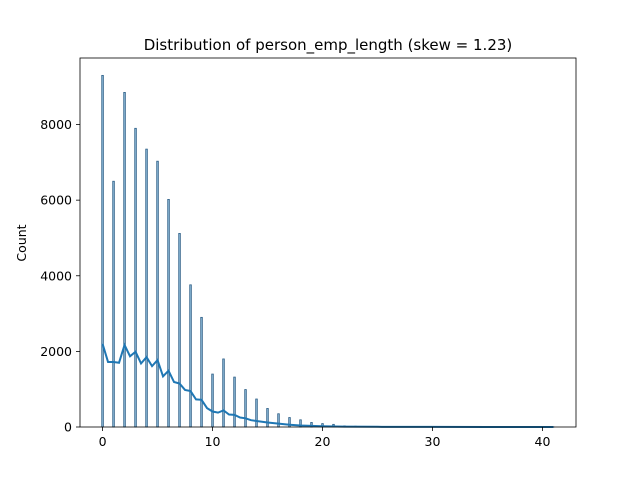  I want to click on y-tick-label: 0, so click(68, 427).